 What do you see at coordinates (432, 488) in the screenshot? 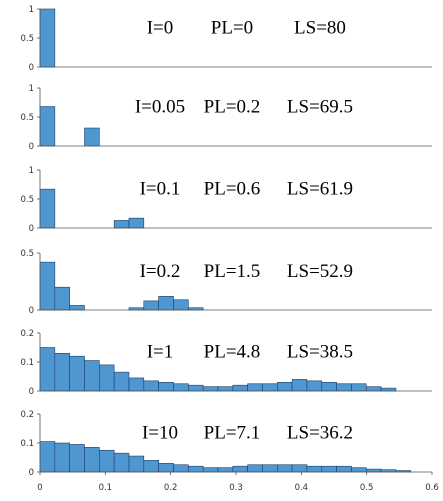
I see `x-tick-label: 0.6` at bounding box center [432, 488].